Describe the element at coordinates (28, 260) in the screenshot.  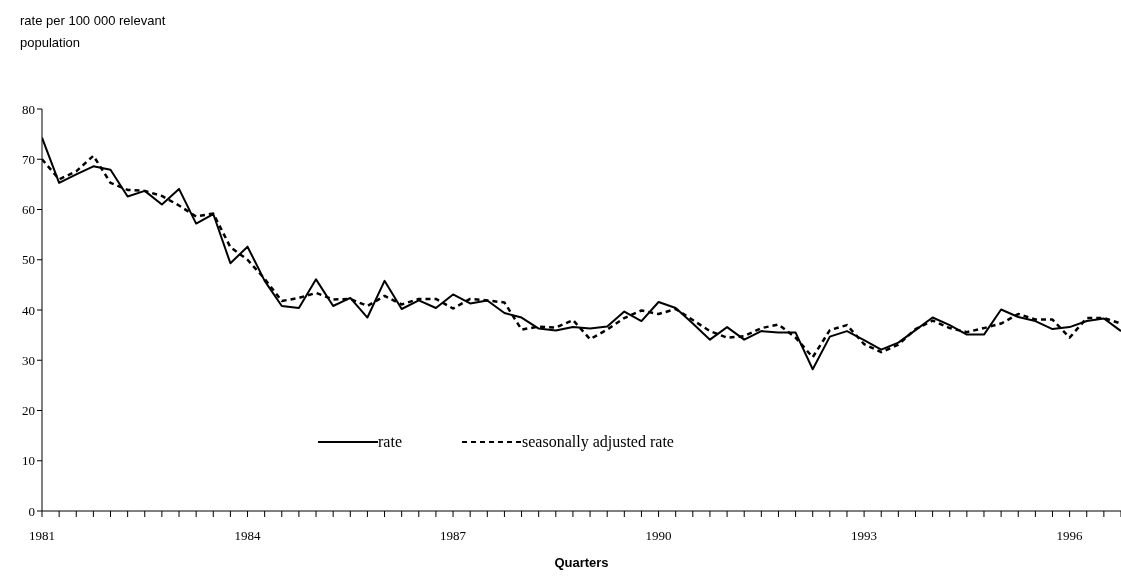
I see `y-tick-label: 50` at that location.